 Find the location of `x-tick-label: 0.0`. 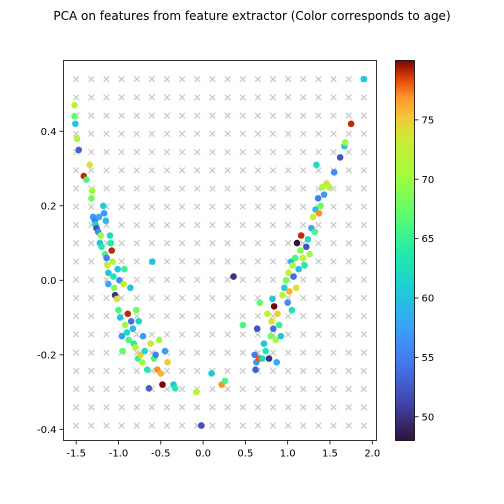

x-tick-label: 0.0 is located at coordinates (203, 454).